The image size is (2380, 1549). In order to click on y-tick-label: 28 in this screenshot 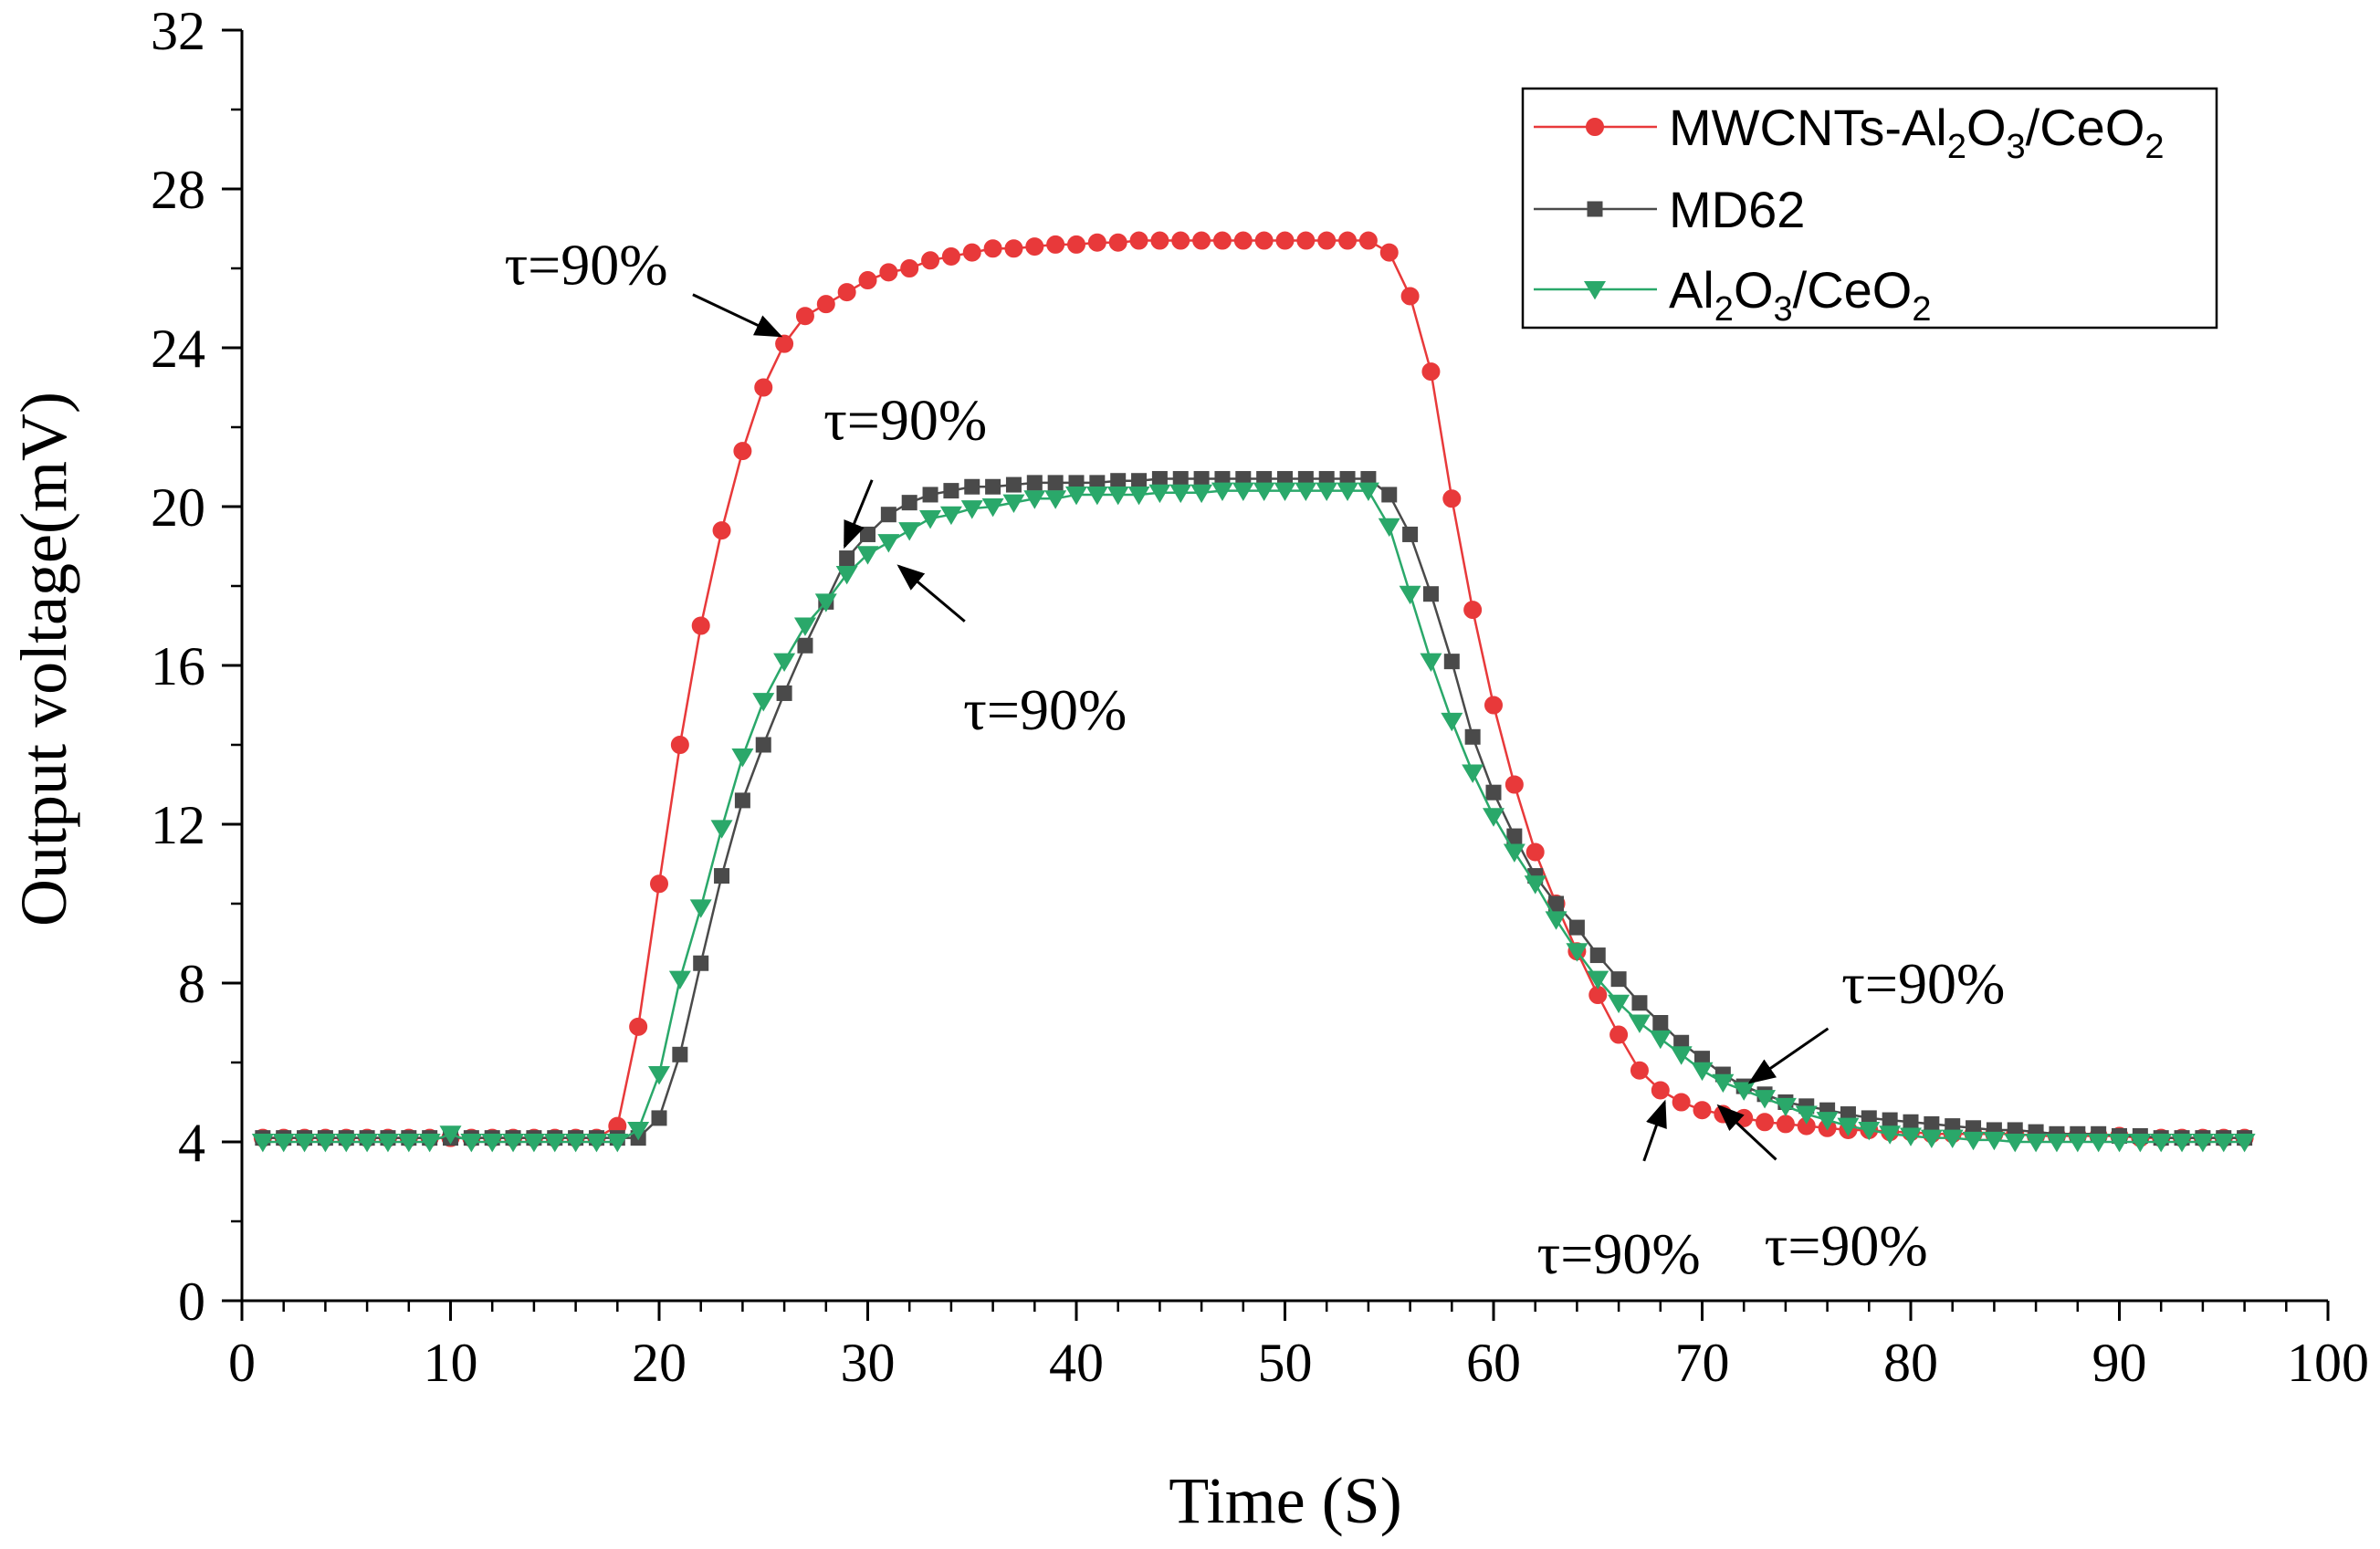, I will do `click(178, 190)`.